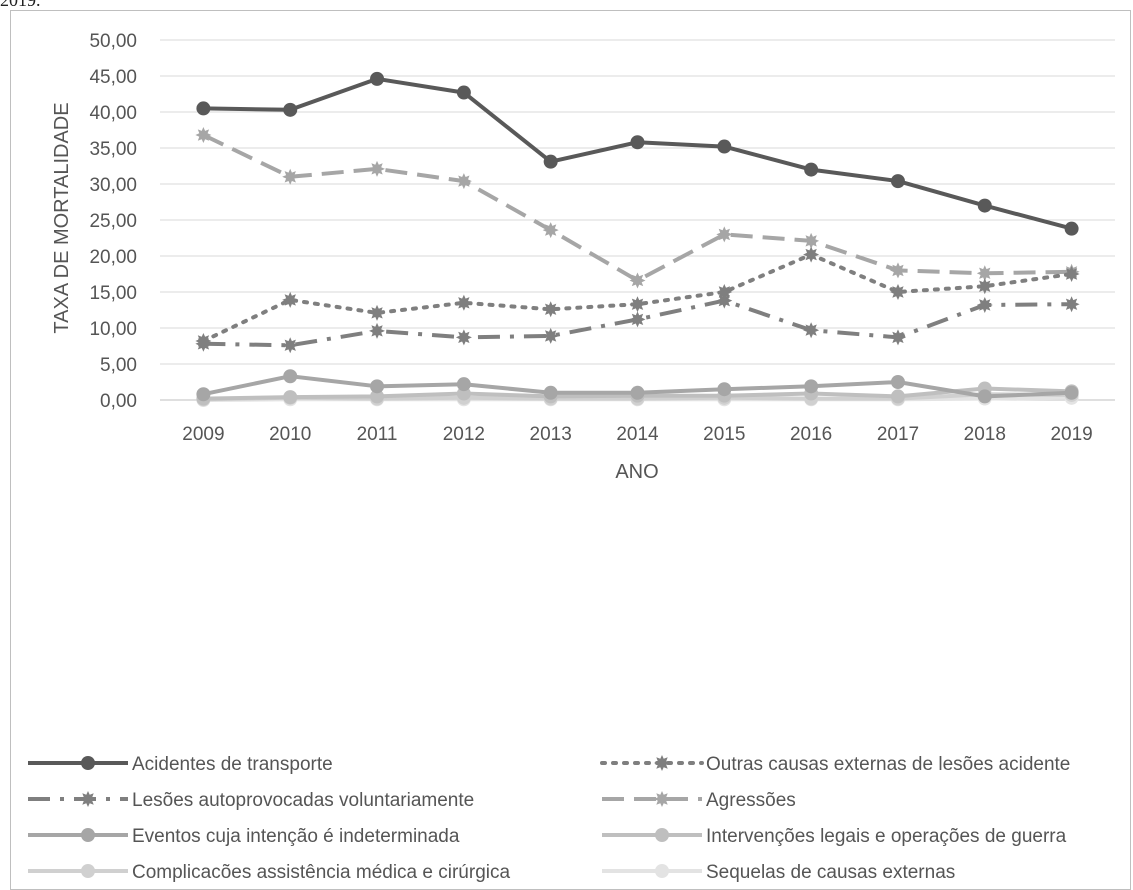 The image size is (1133, 890). I want to click on x-tick-label: 2013, so click(551, 434).